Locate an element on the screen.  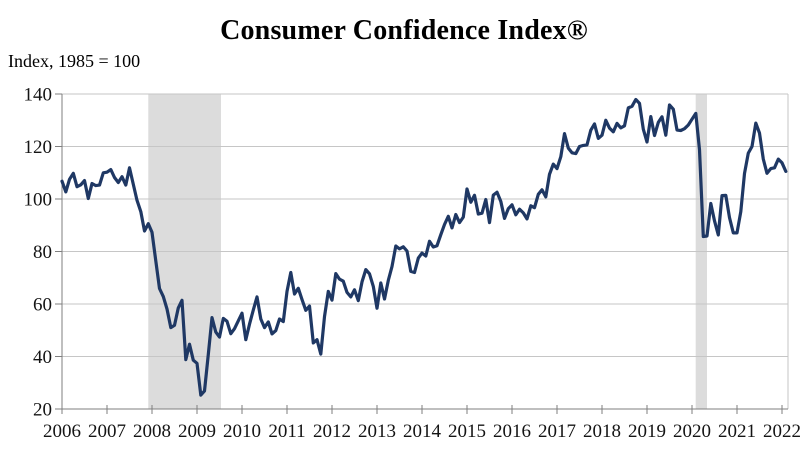
x-tick-label: 2017 is located at coordinates (557, 431).